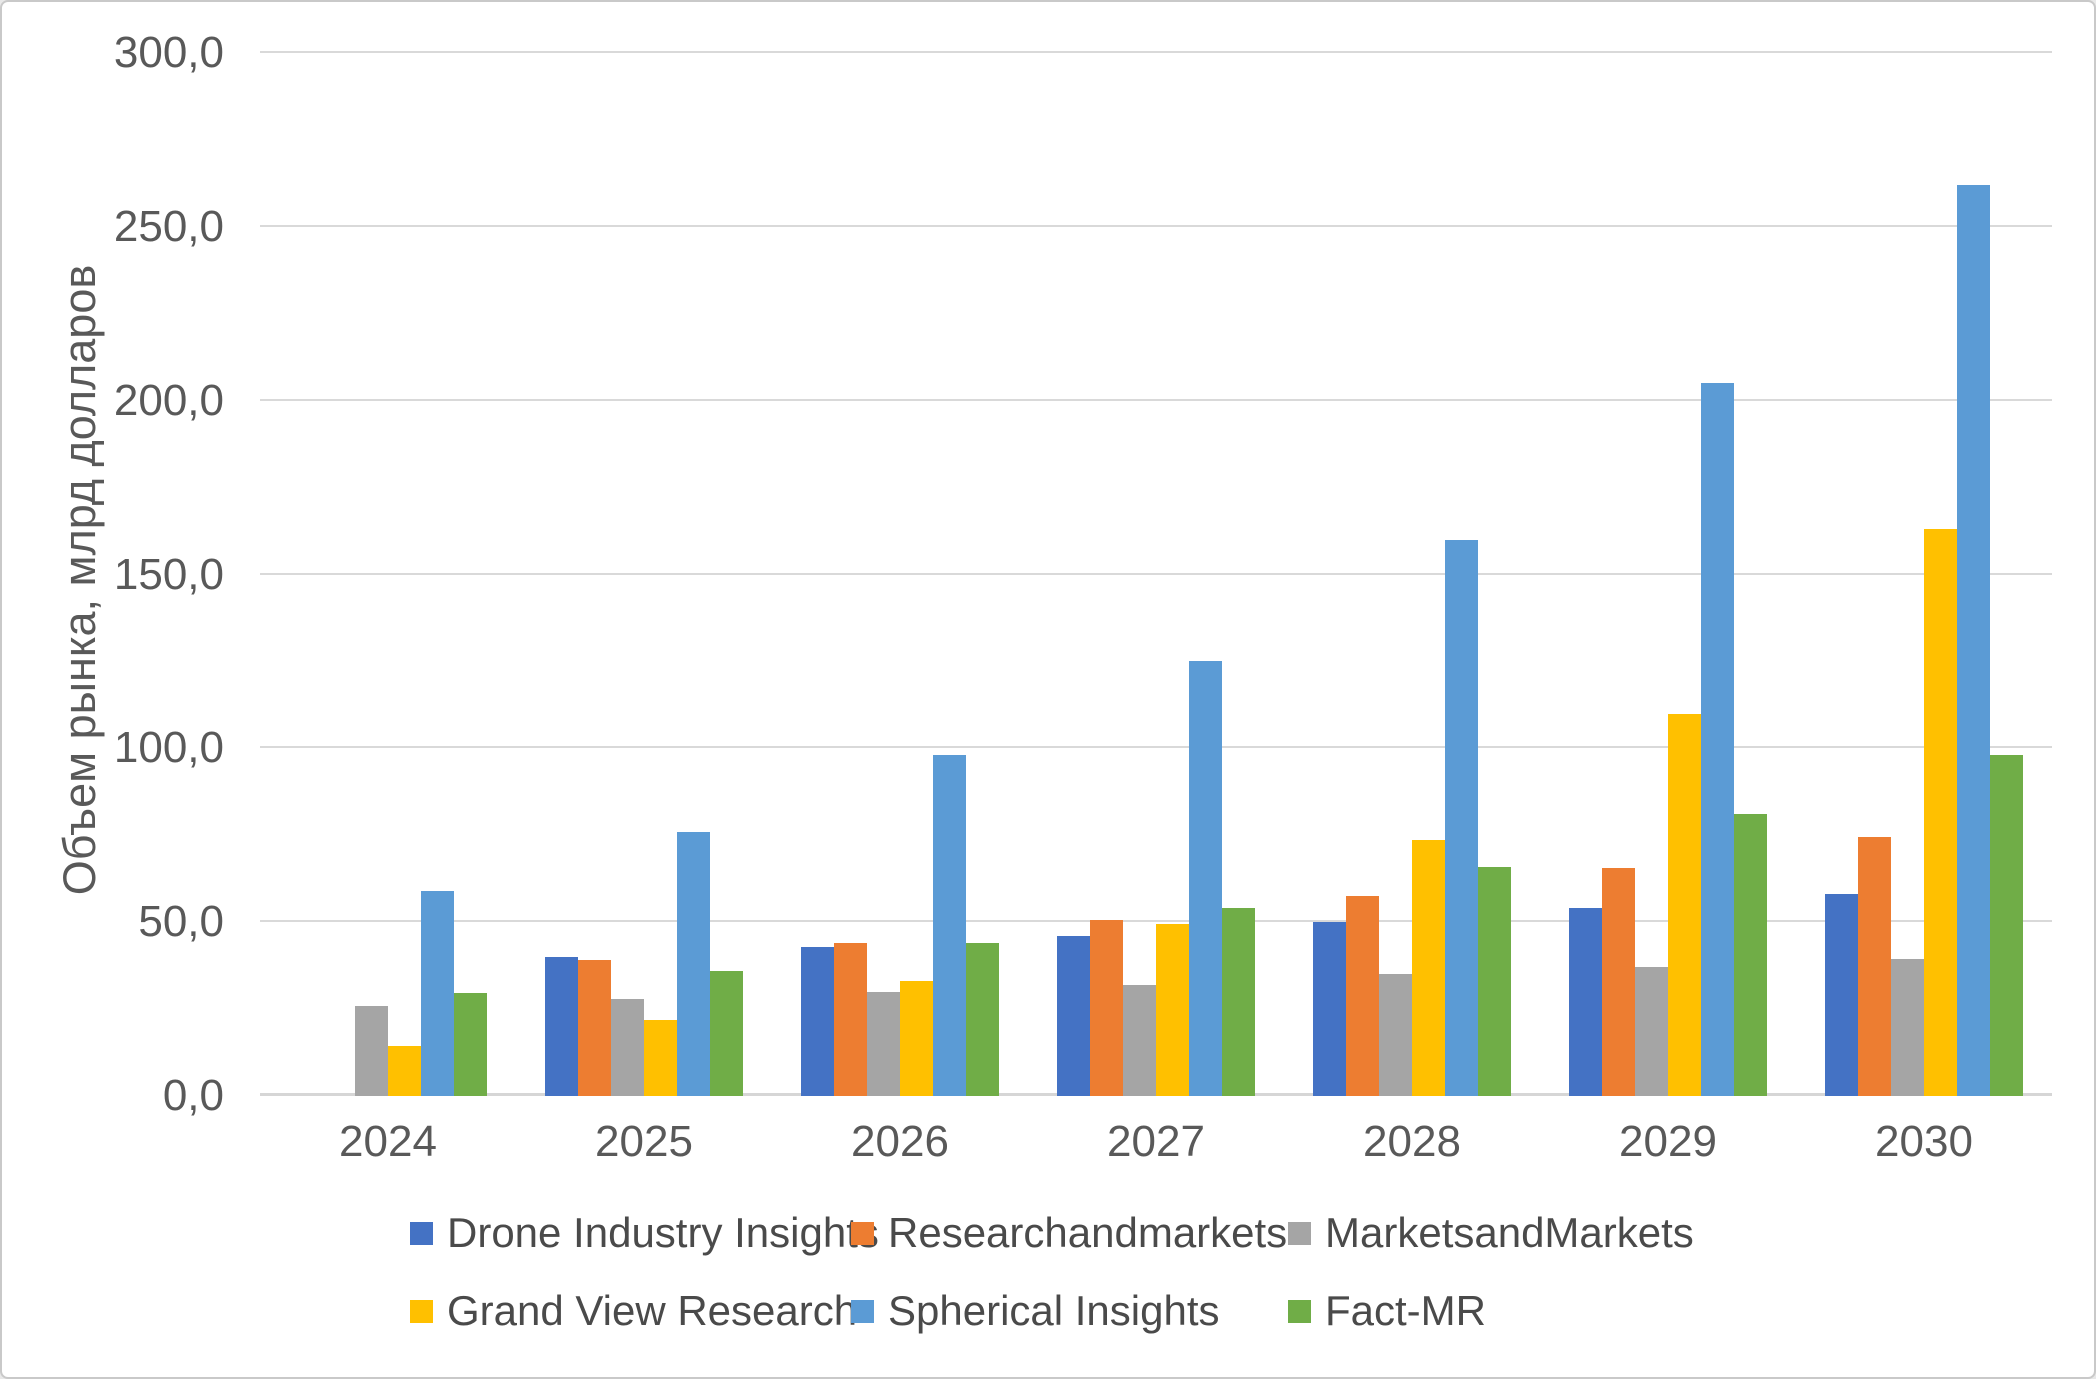 The image size is (2096, 1379). I want to click on bar-grand-view-research-2026, so click(916, 1038).